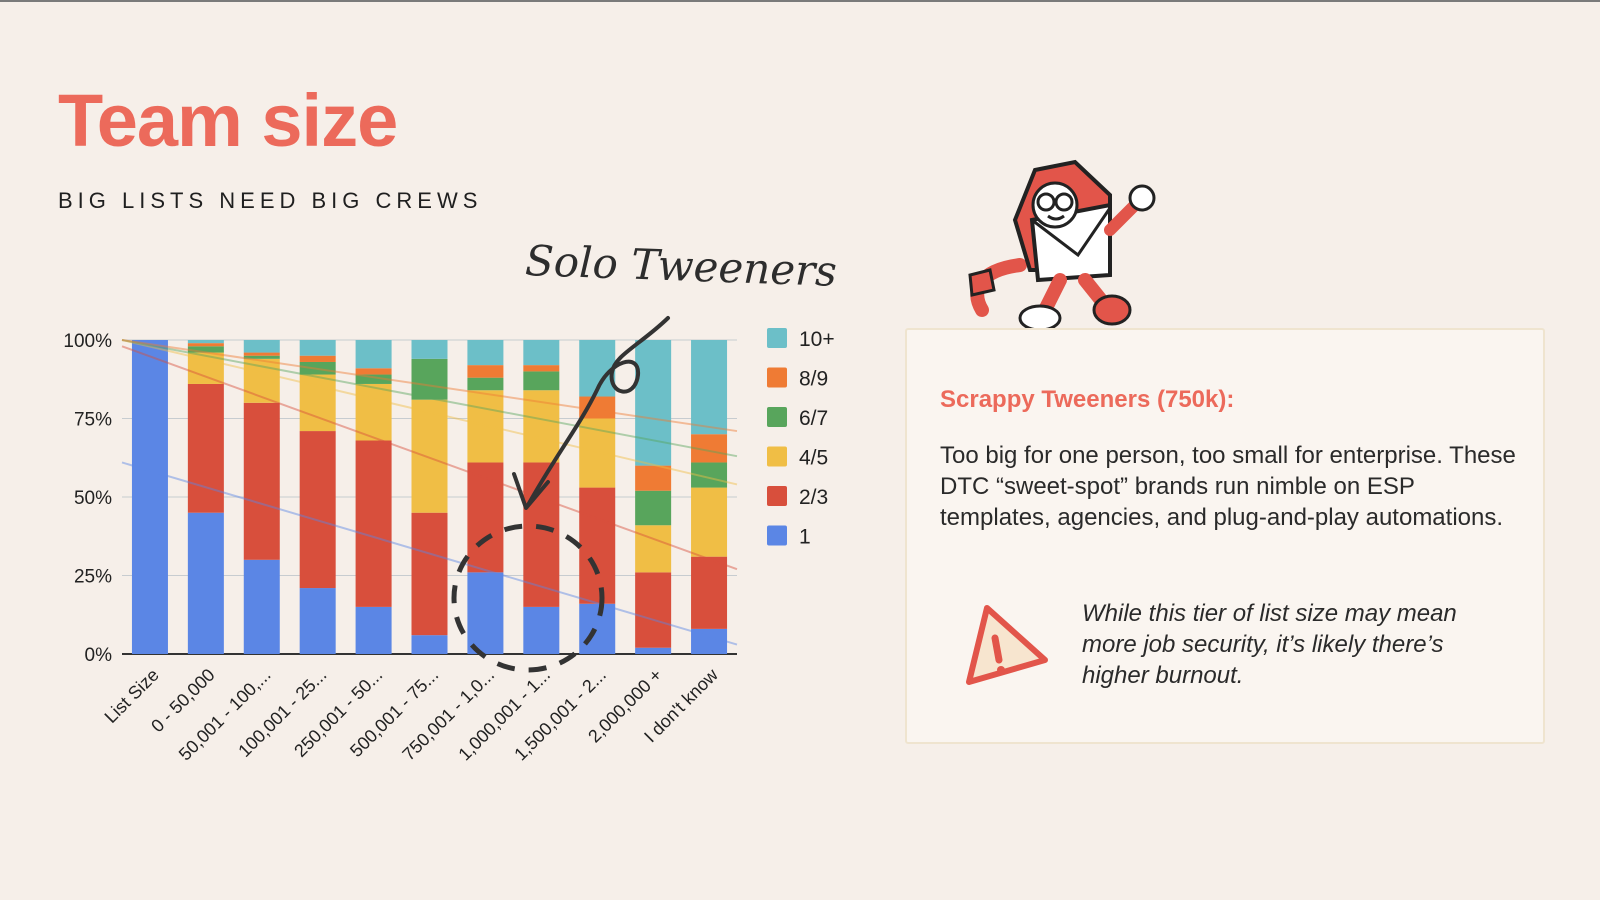  What do you see at coordinates (1075, 247) in the screenshot?
I see `envelope-mascot-illustration` at bounding box center [1075, 247].